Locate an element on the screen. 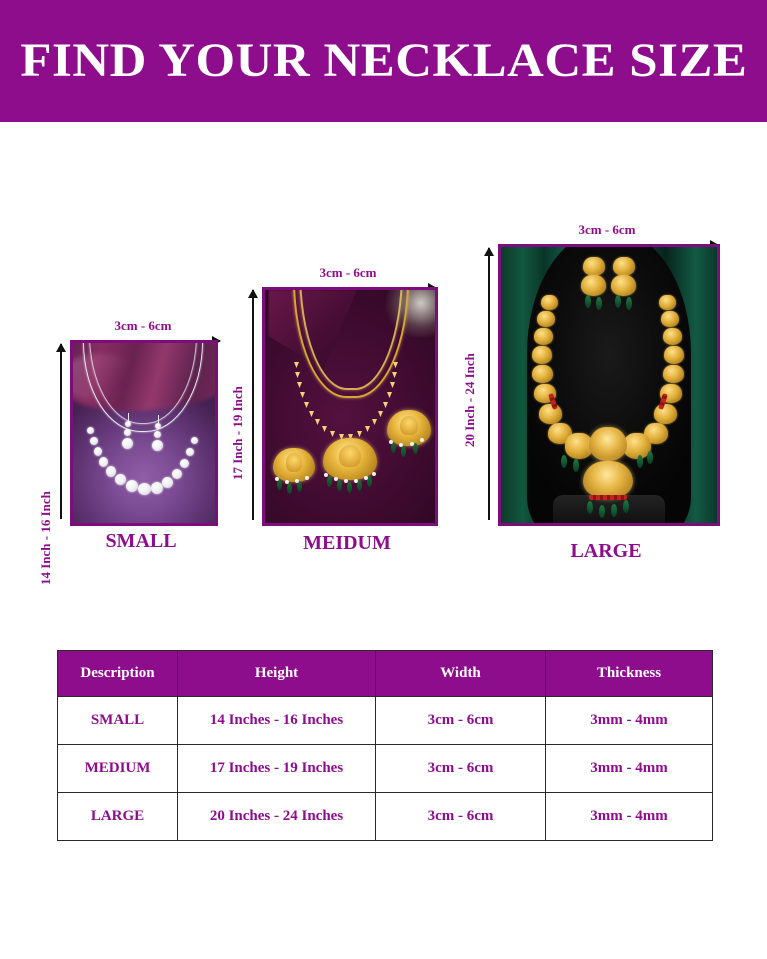 The height and width of the screenshot is (959, 767). row-small-thickness: 3mm - 4mm is located at coordinates (629, 720).